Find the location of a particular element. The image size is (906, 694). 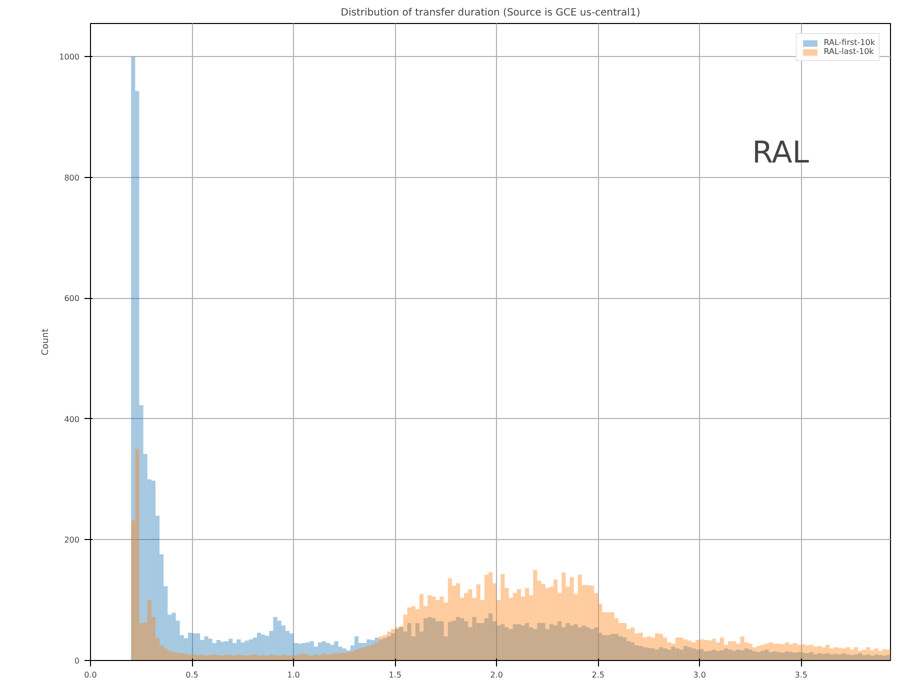

legend-label: RAL-first-10k is located at coordinates (849, 42).